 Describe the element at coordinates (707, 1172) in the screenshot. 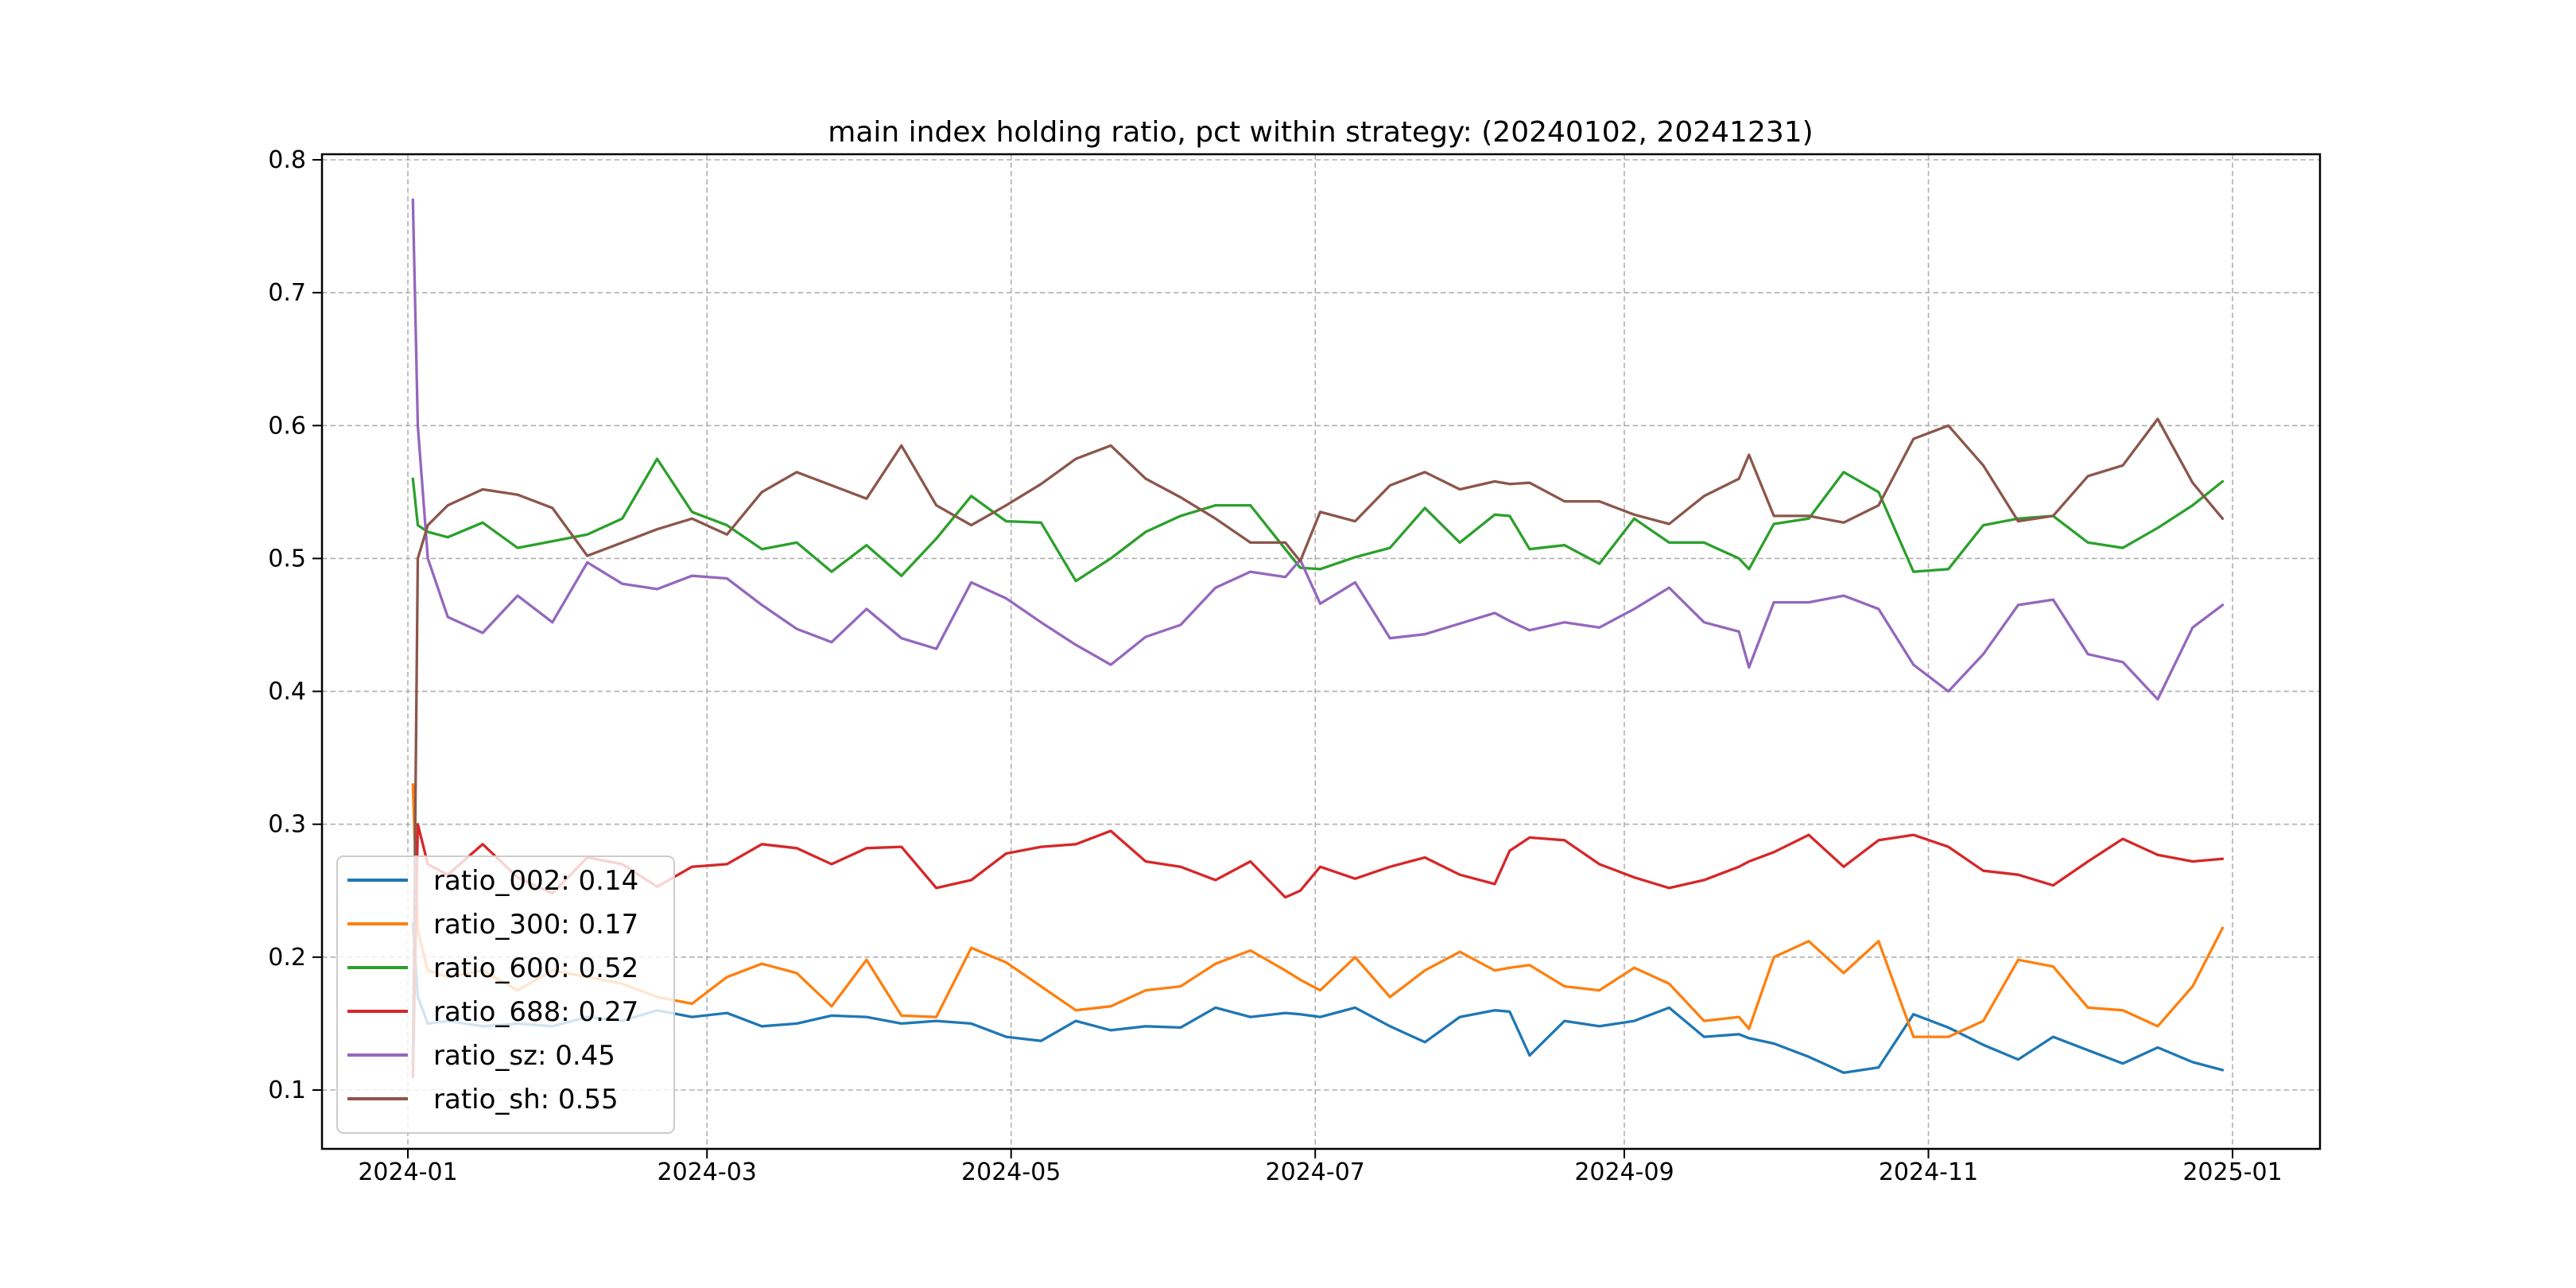

I see `x-tick-label: 2024-03` at that location.